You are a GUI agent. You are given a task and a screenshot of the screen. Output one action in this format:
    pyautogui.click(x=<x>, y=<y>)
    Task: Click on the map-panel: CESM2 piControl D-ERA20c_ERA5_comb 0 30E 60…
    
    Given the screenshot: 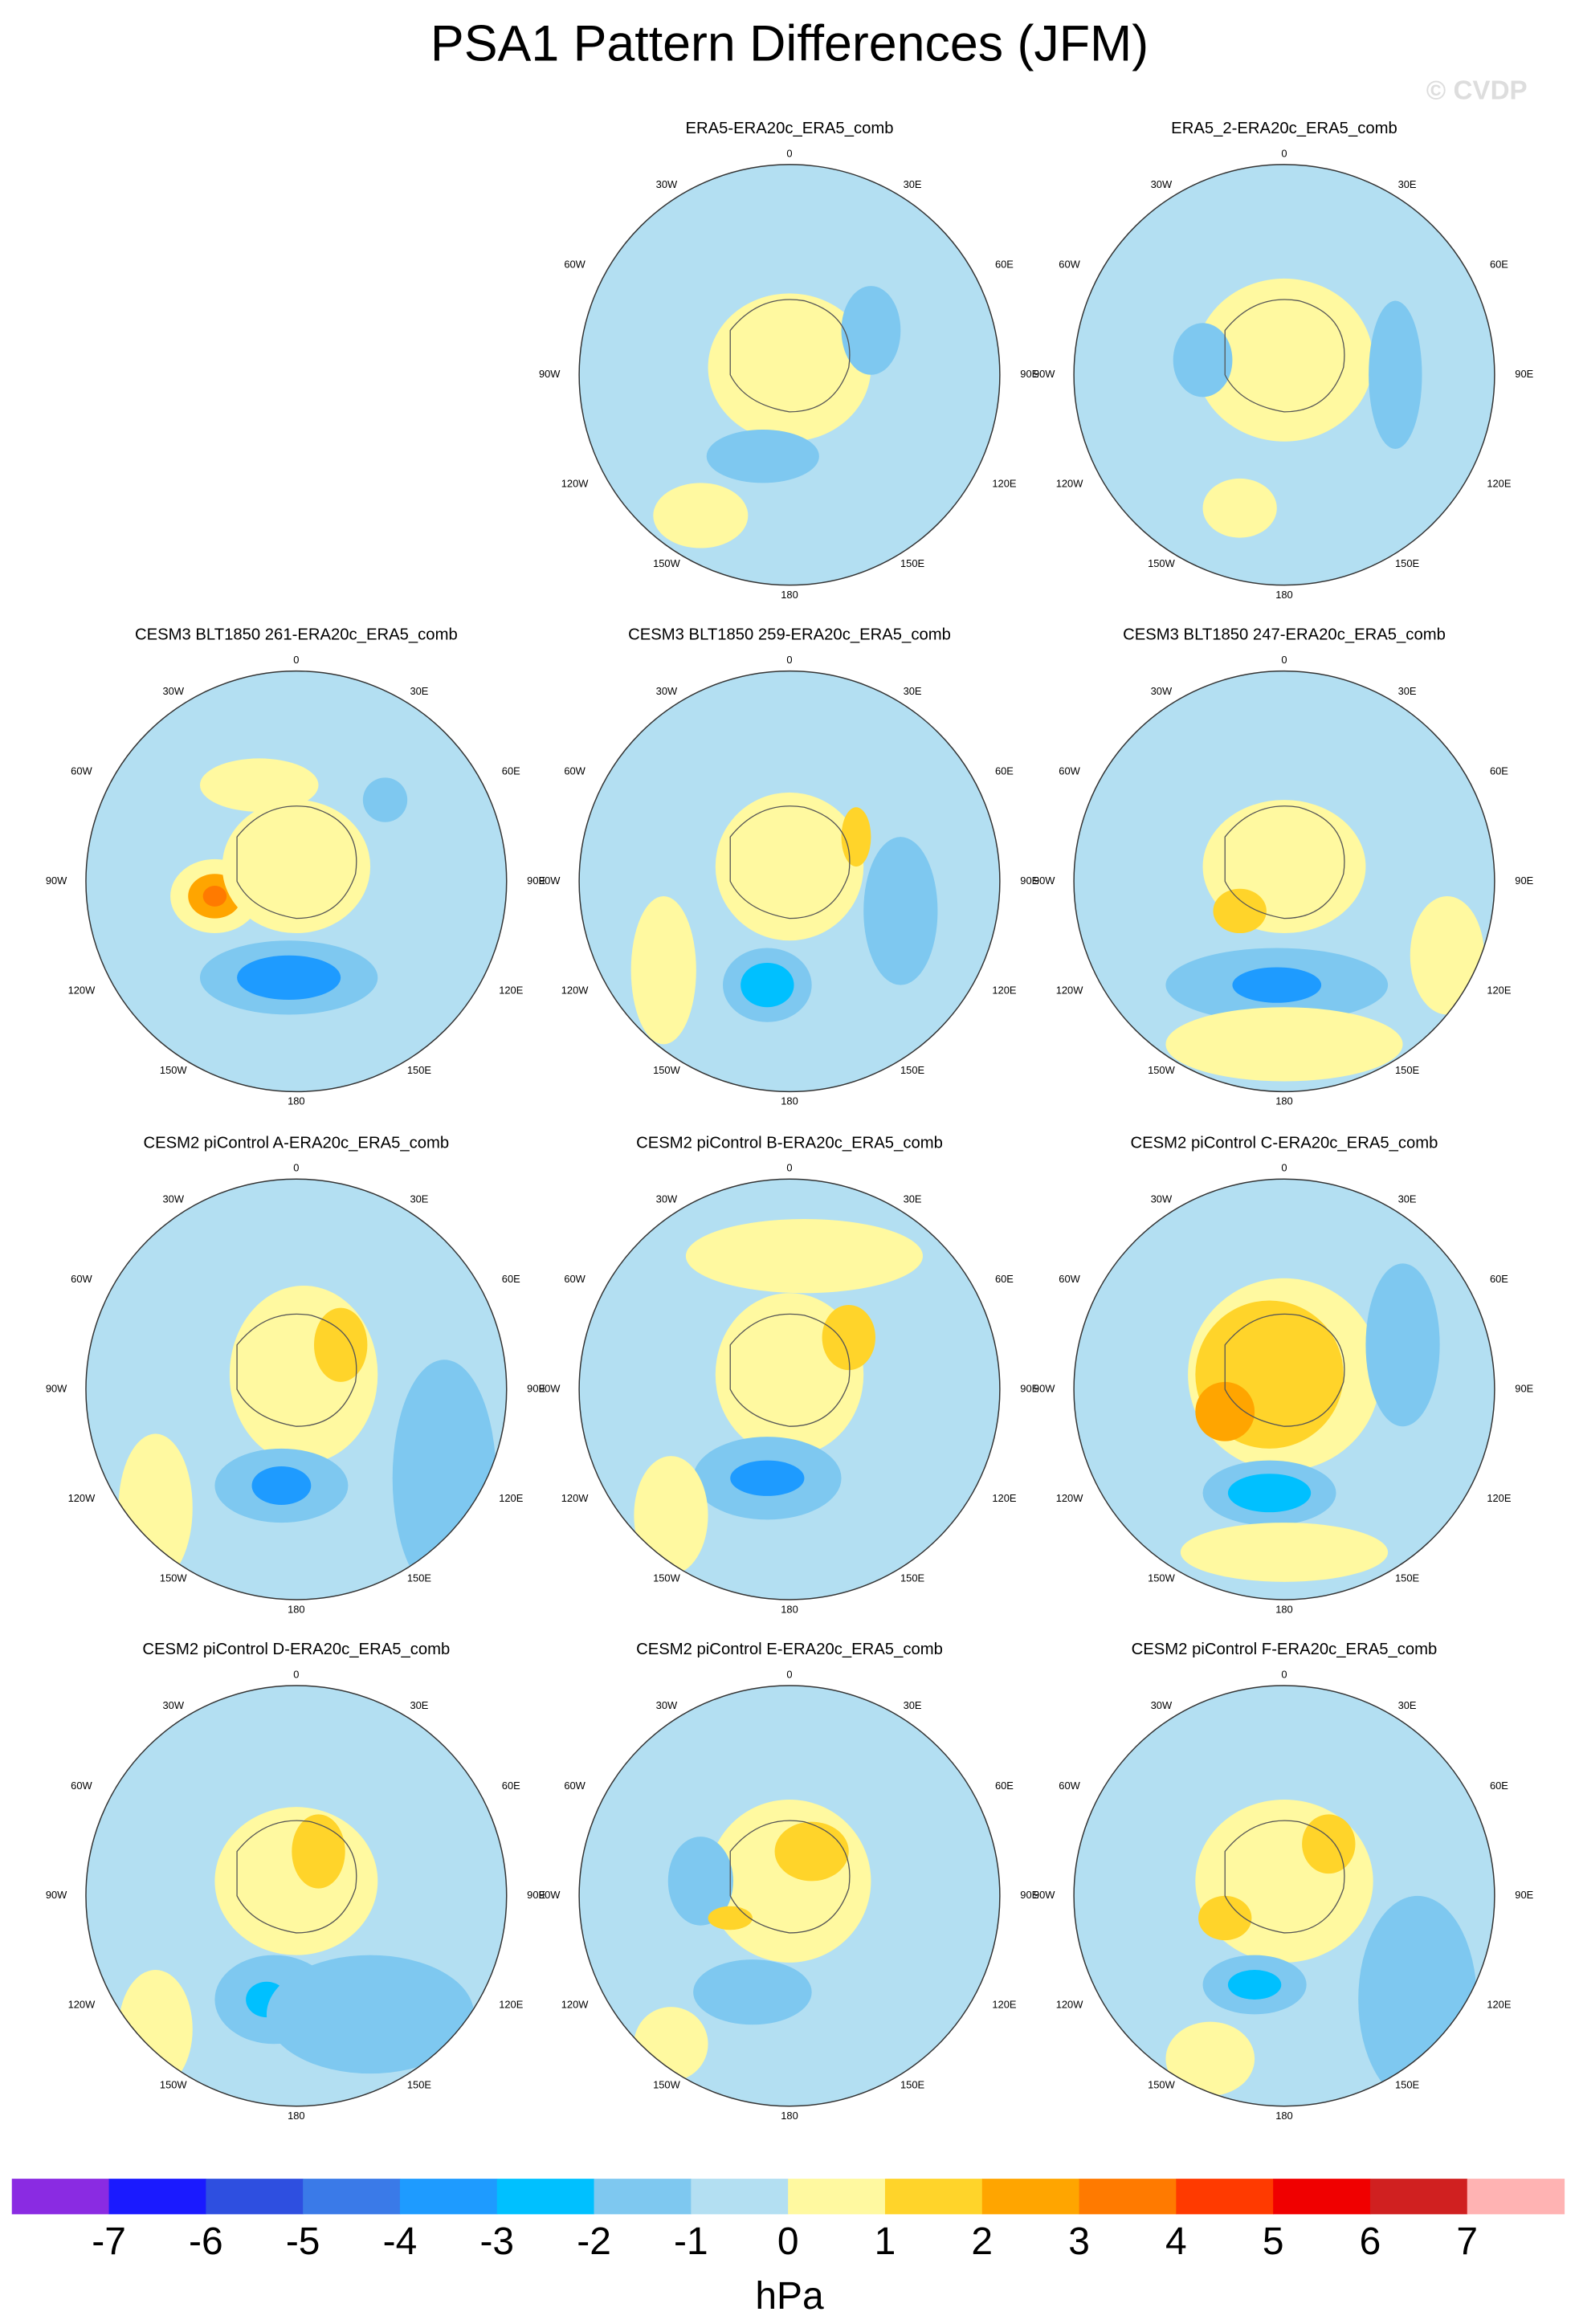 What is the action you would take?
    pyautogui.click(x=296, y=1882)
    